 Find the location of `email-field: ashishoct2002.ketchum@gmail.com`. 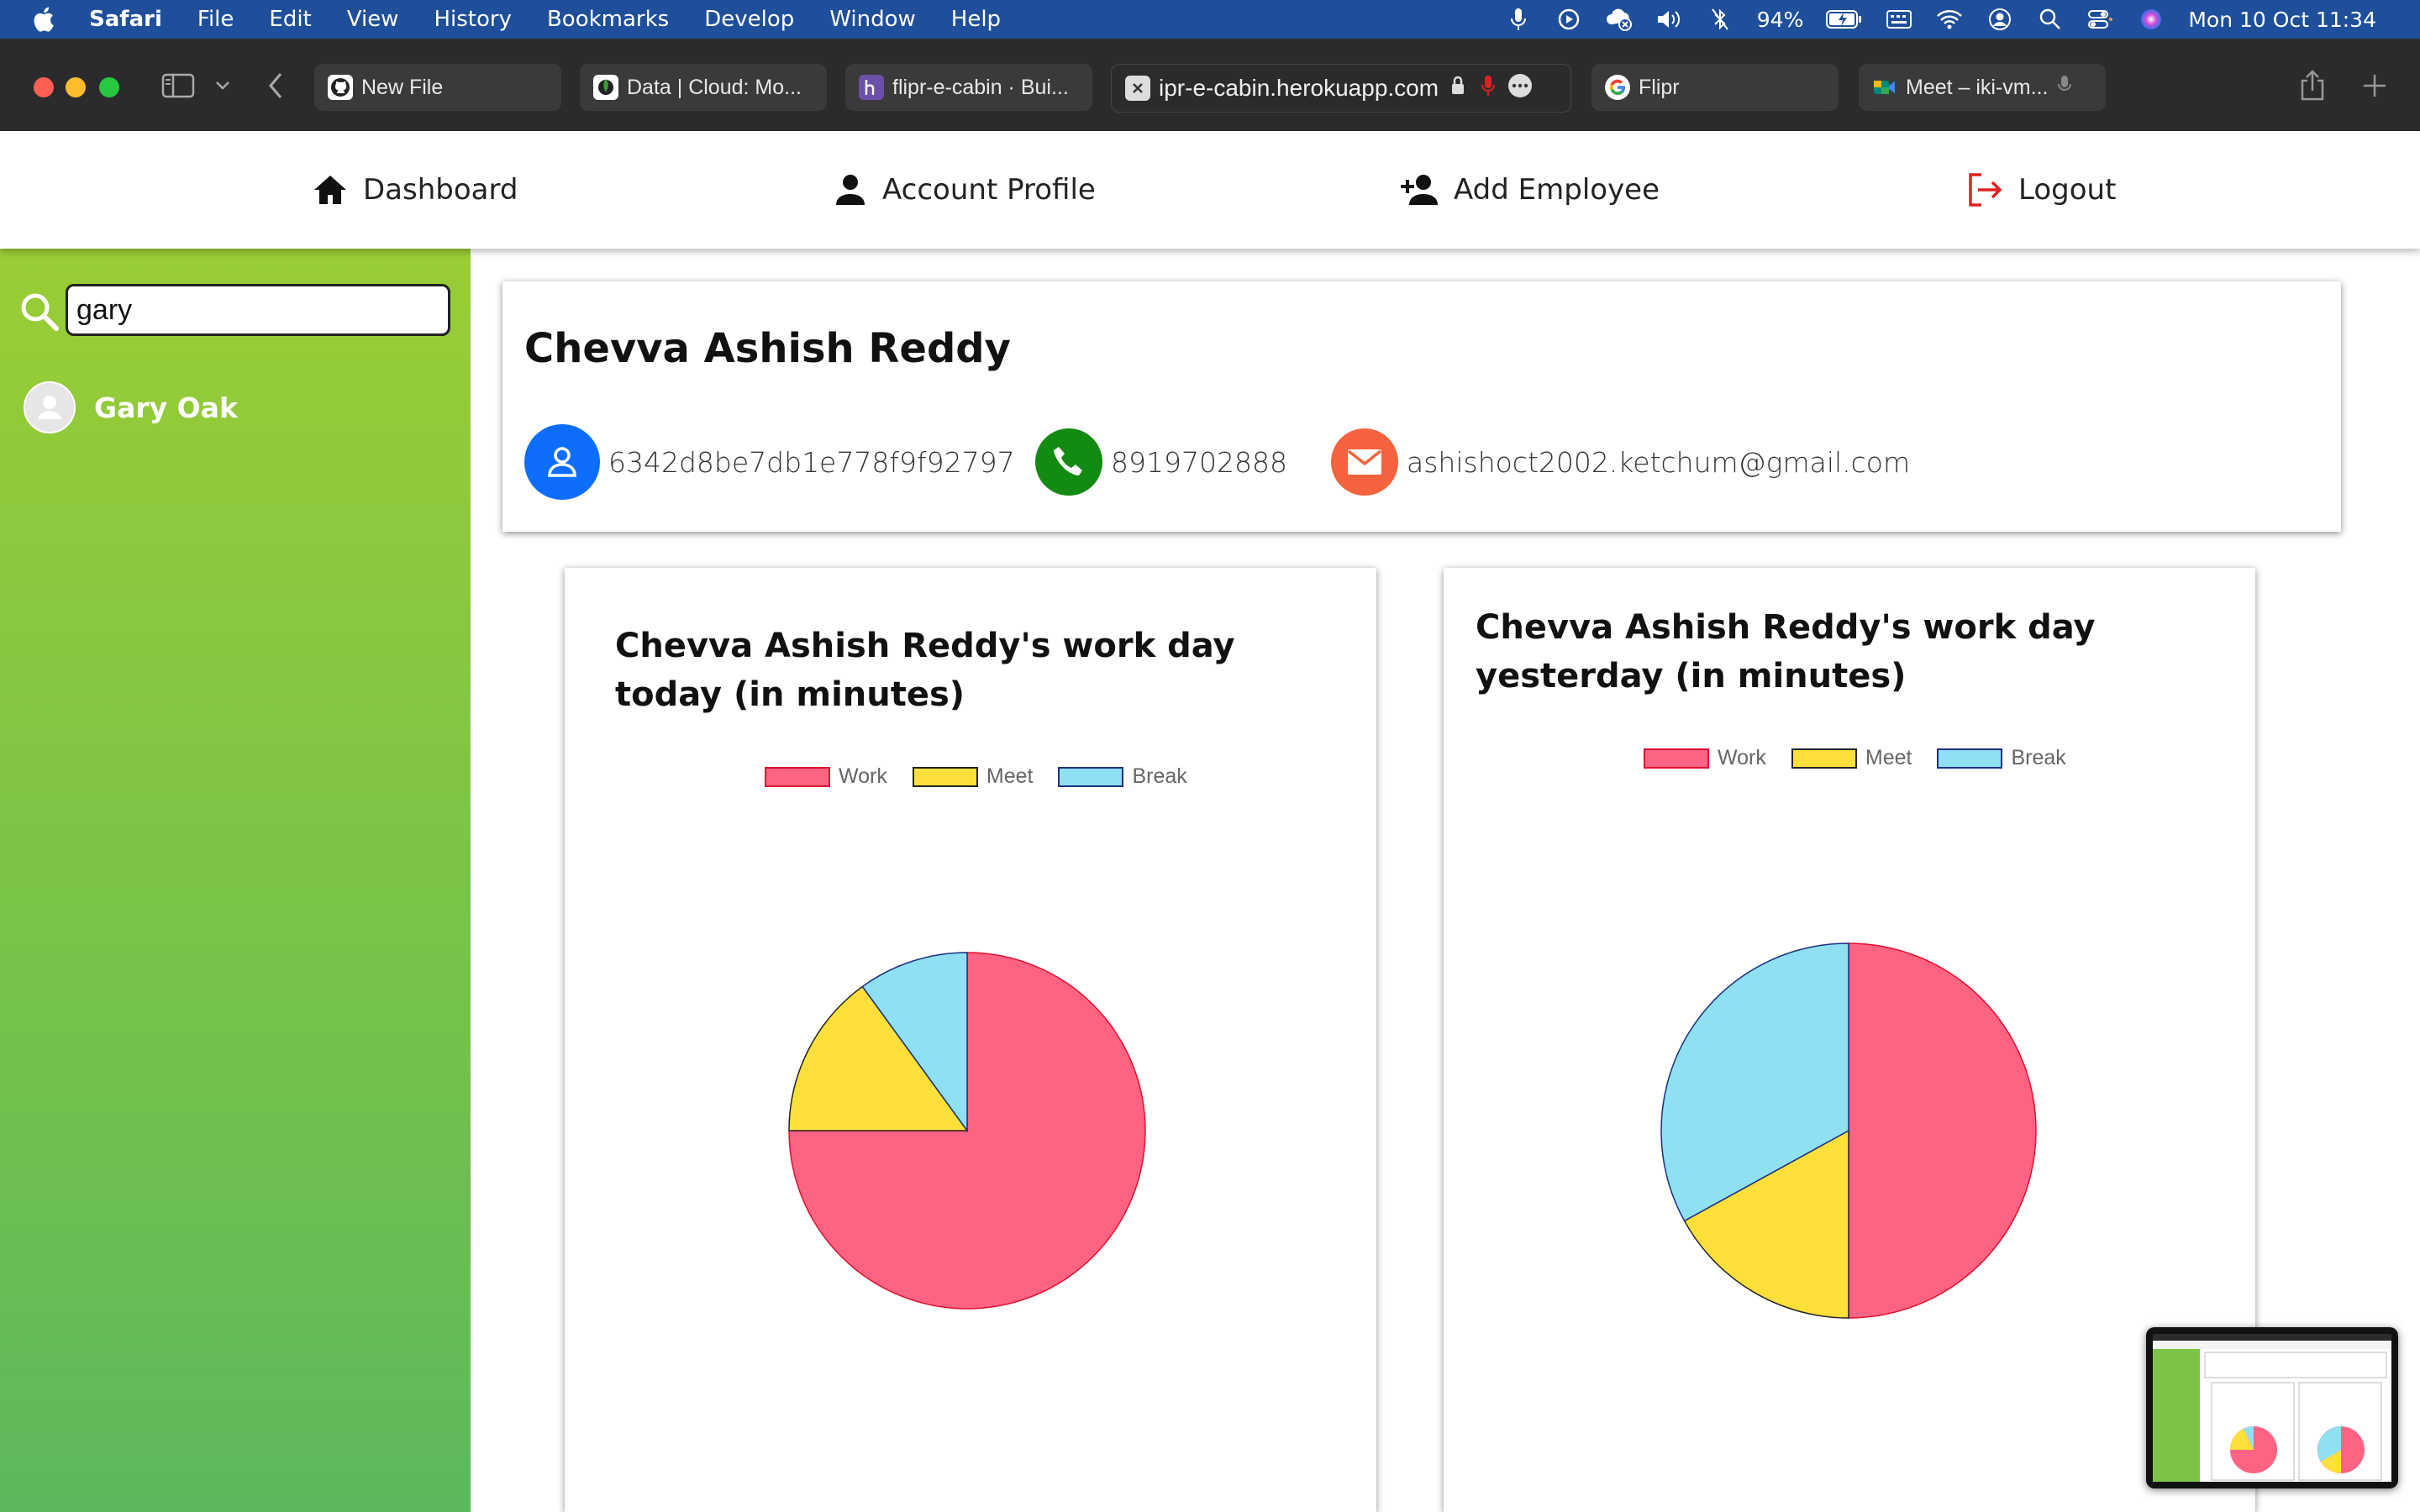

email-field: ashishoct2002.ketchum@gmail.com is located at coordinates (1620, 462).